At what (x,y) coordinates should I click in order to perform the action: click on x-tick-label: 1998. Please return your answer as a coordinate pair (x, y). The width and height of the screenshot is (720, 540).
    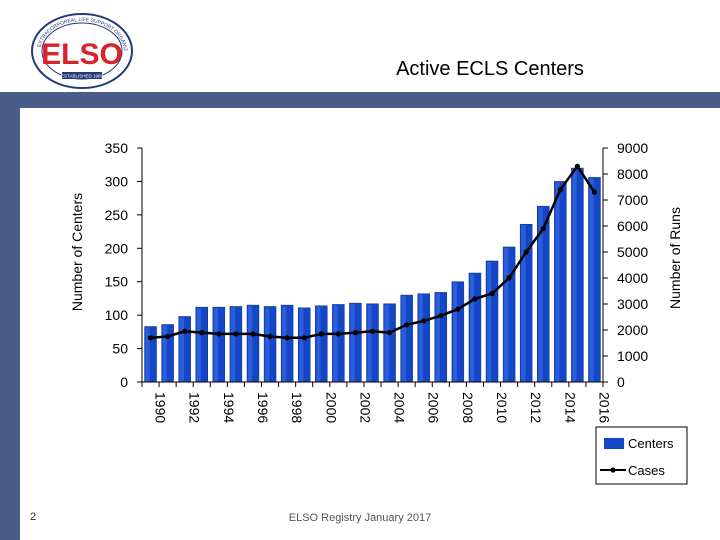
    Looking at the image, I should click on (297, 407).